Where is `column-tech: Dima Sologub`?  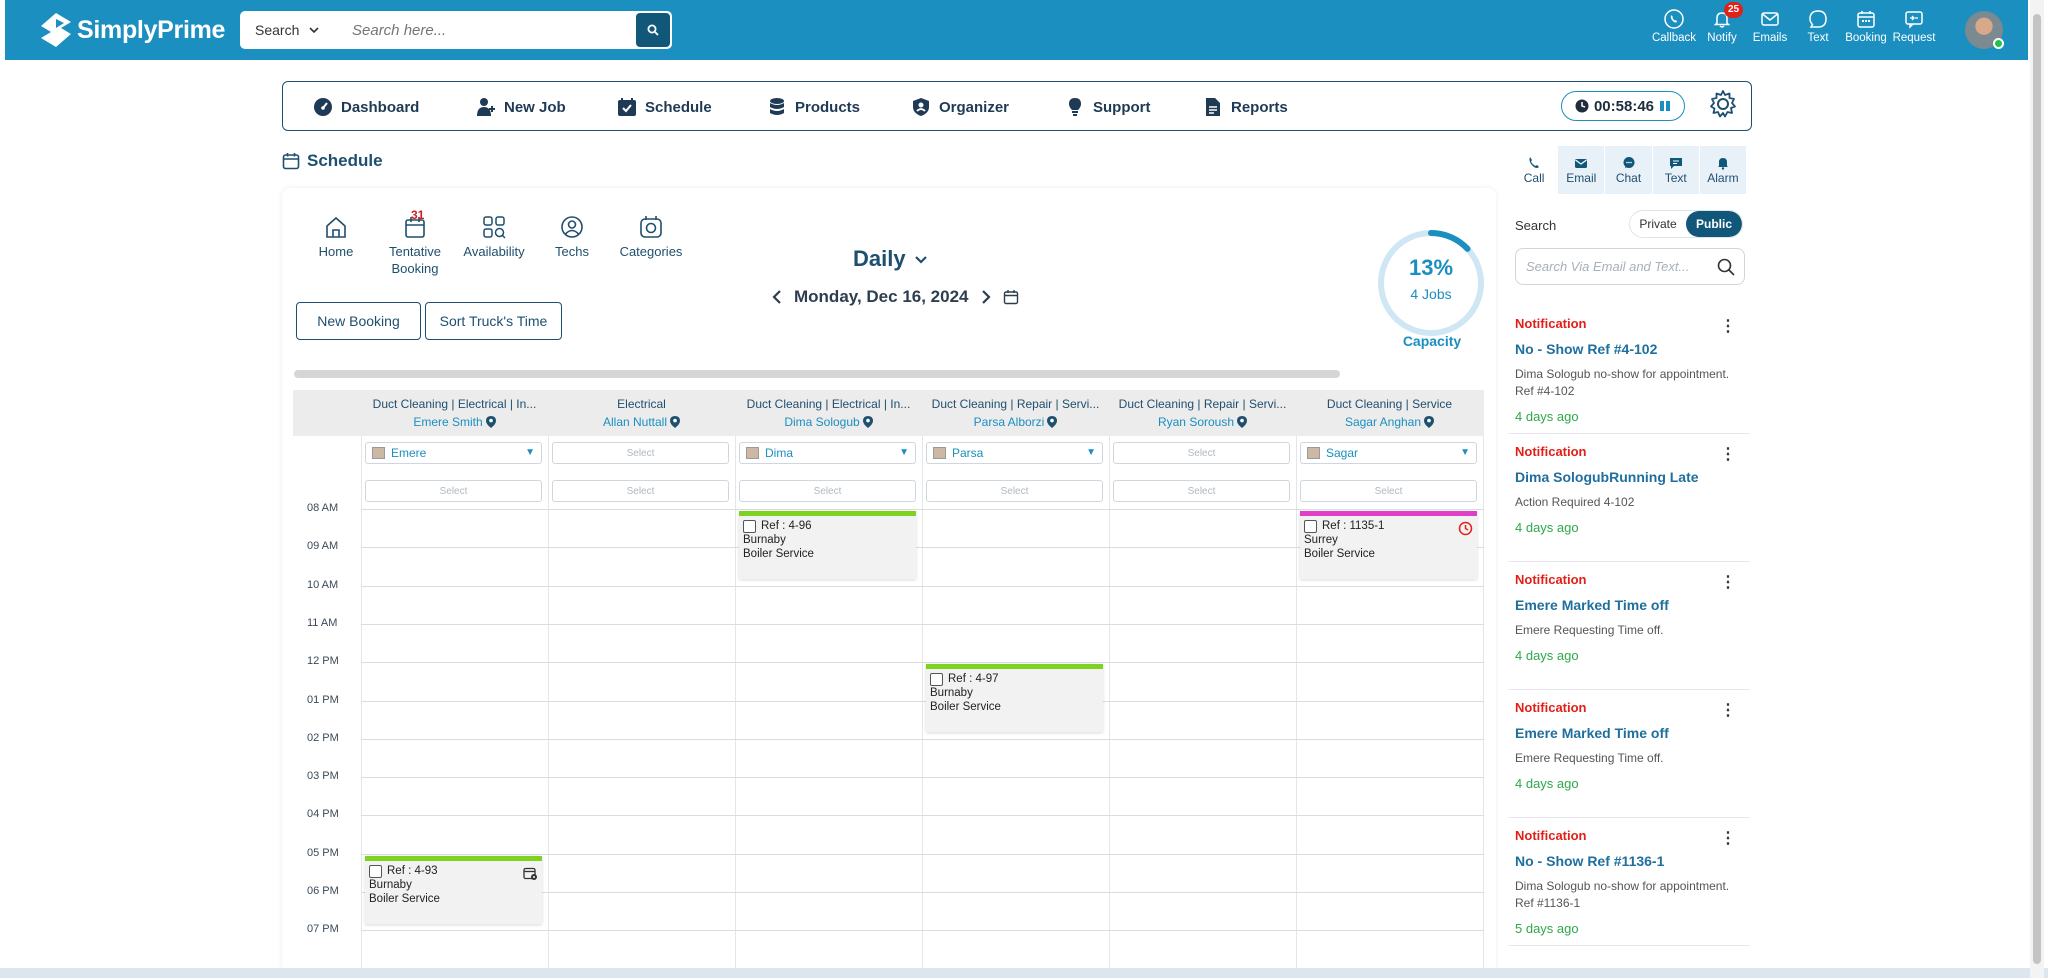 column-tech: Dima Sologub is located at coordinates (828, 422).